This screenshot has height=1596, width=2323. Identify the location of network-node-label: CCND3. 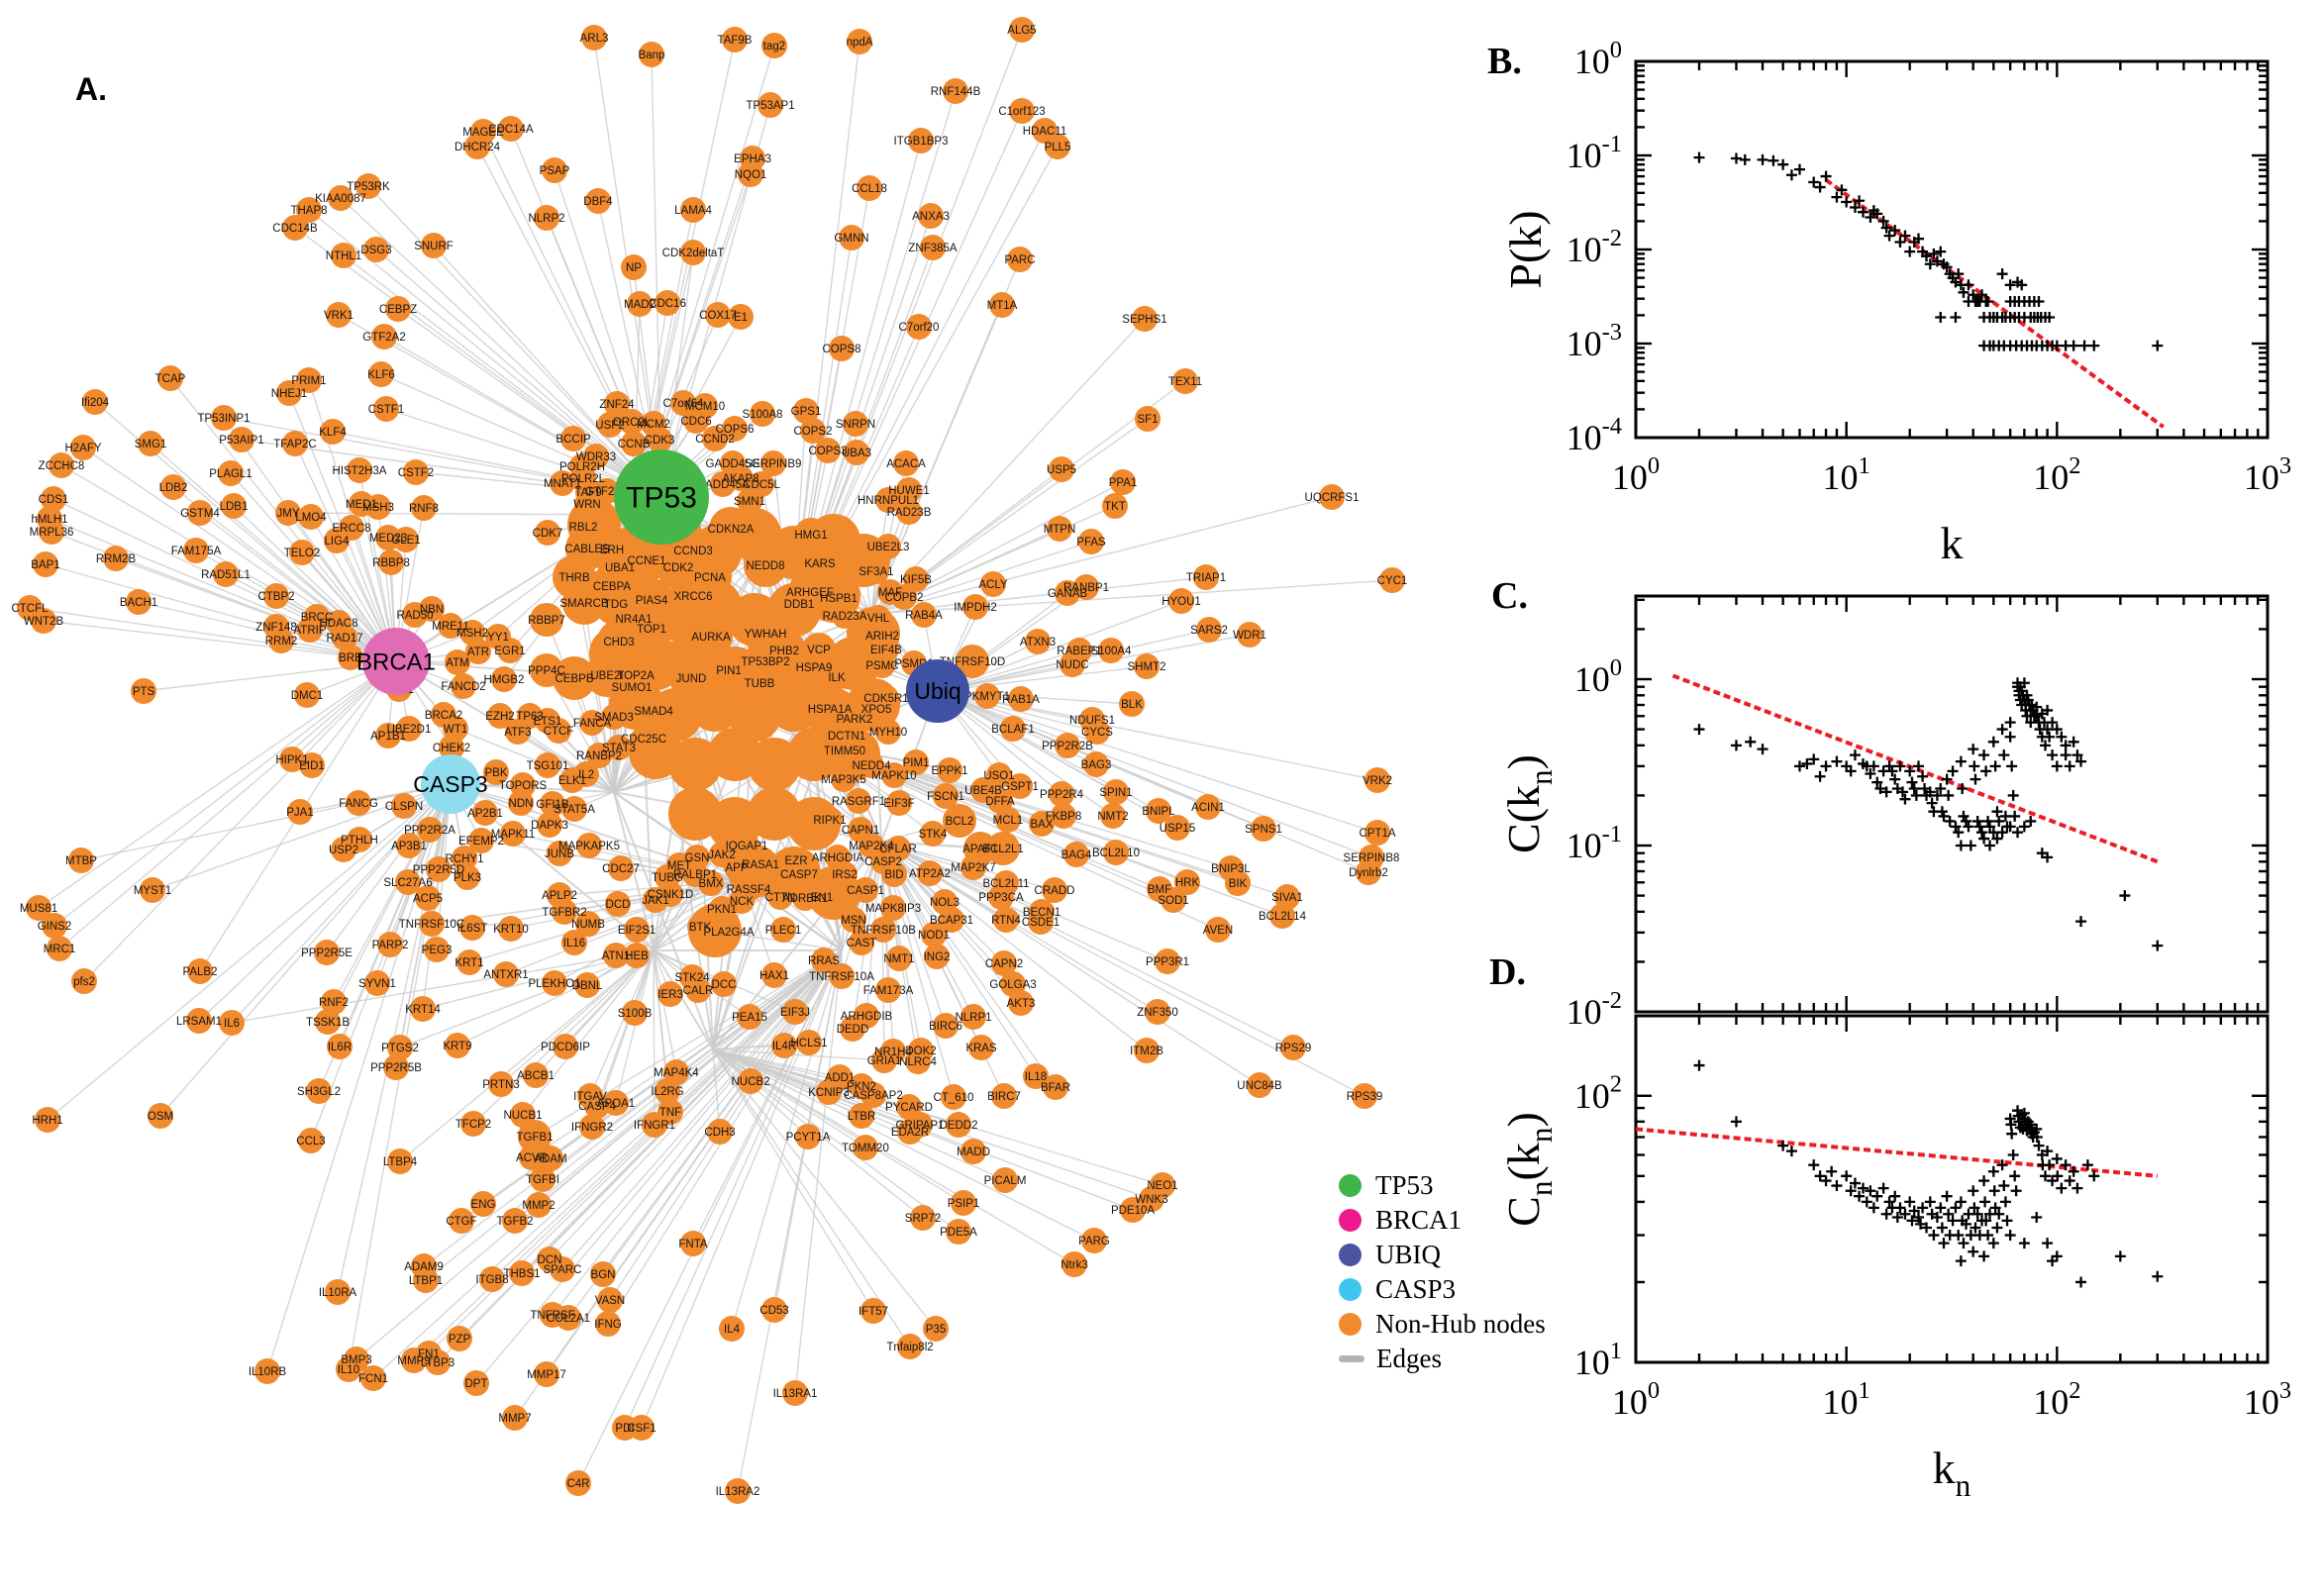
(693, 551).